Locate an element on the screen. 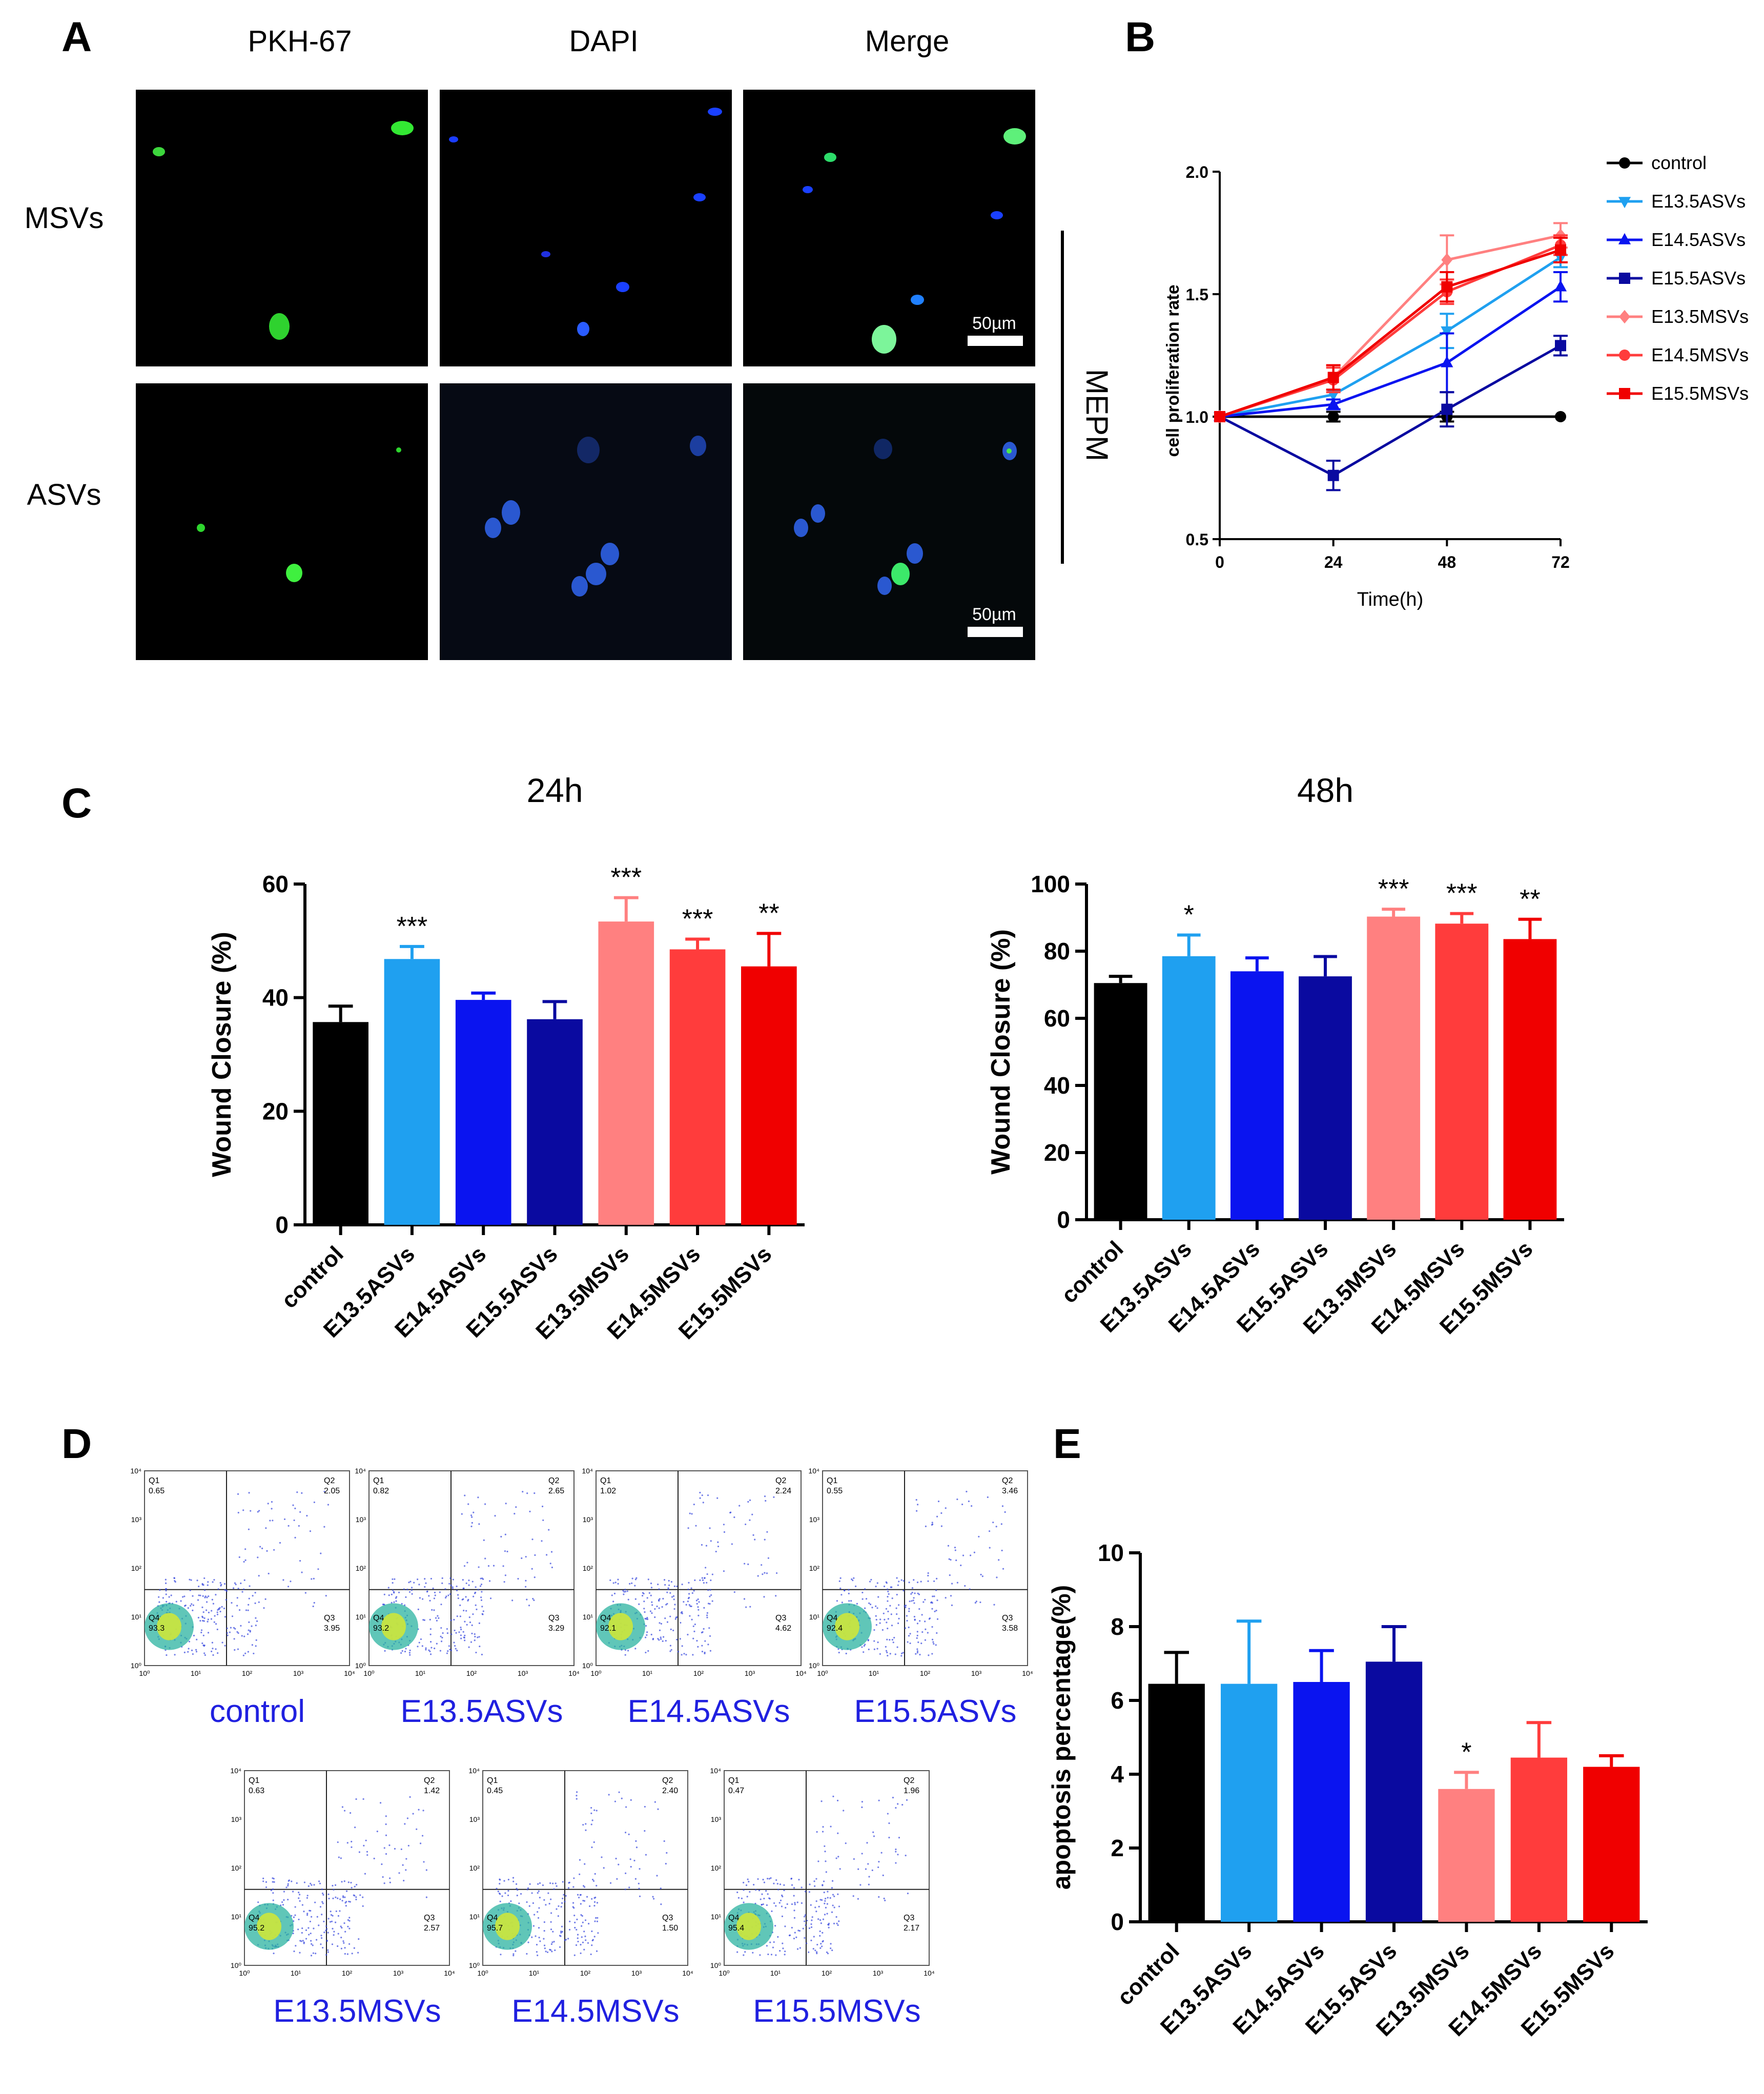 This screenshot has height=2094, width=1764. panel-letter-b: B is located at coordinates (1140, 37).